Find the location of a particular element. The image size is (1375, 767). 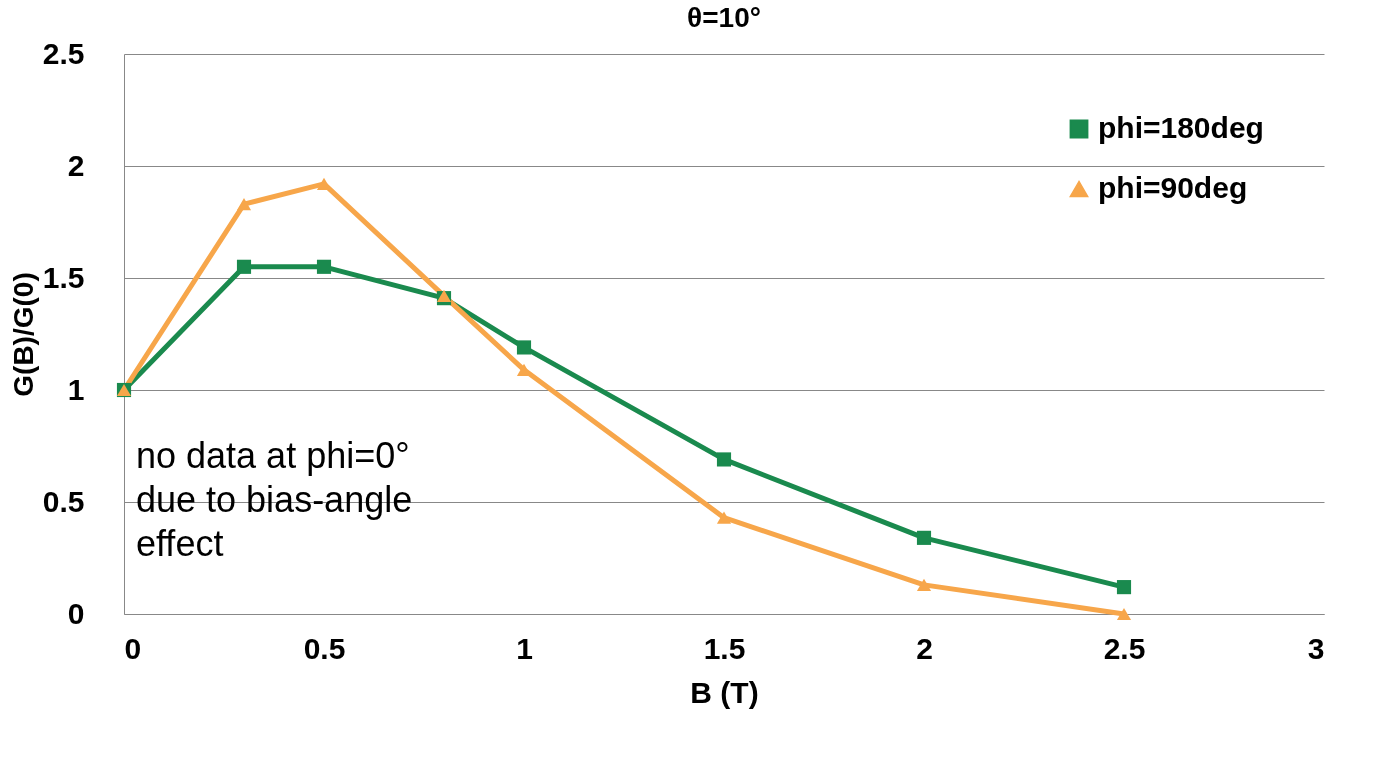

y-tick-label: 2.5 is located at coordinates (63, 53).